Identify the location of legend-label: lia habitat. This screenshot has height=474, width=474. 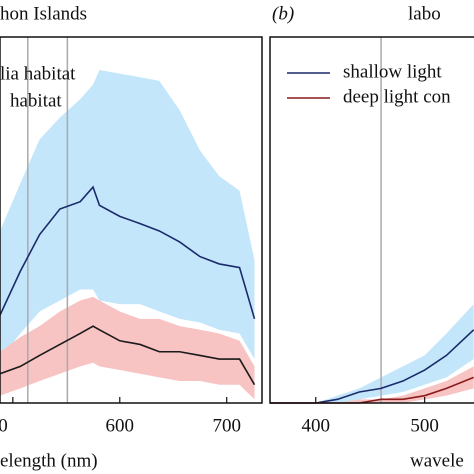
(38, 73).